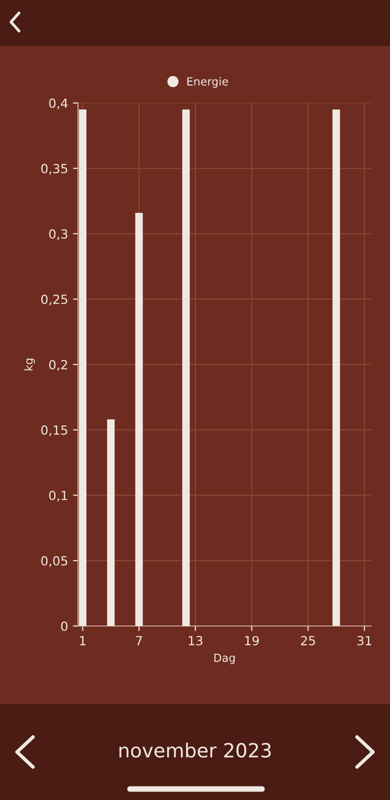 Image resolution: width=390 pixels, height=800 pixels. I want to click on y-tick-label: 0,3, so click(58, 234).